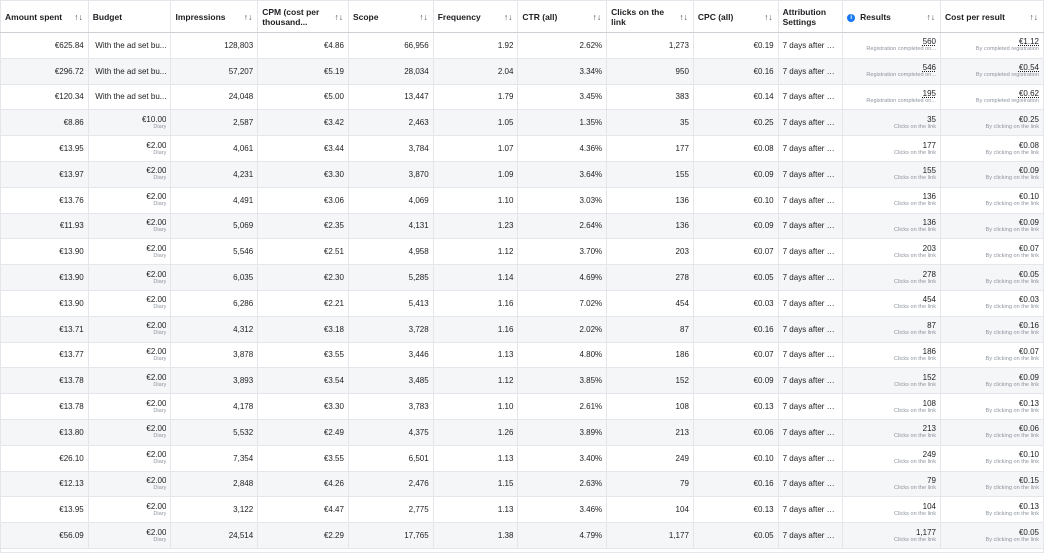 The width and height of the screenshot is (1044, 553). Describe the element at coordinates (682, 355) in the screenshot. I see `cell-clicks-value: 186` at that location.